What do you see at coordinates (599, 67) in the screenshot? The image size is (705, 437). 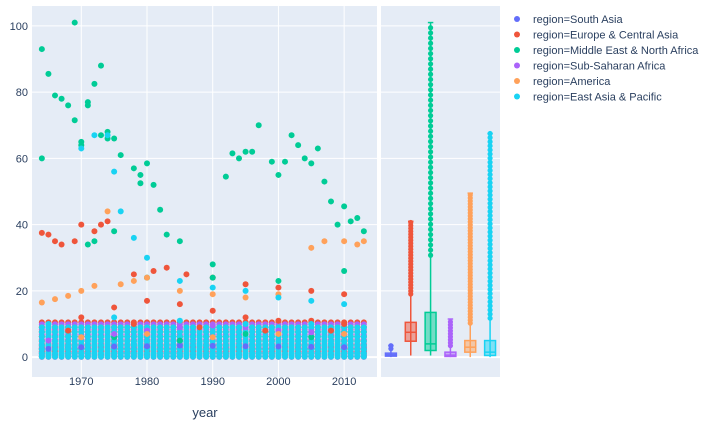 I see `legend-label: region=Sub-Saharan Africa` at bounding box center [599, 67].